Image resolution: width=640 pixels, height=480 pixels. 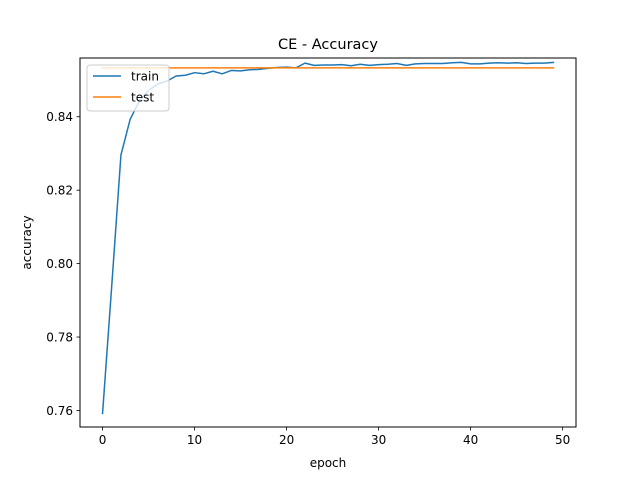 What do you see at coordinates (286, 440) in the screenshot?
I see `x-tick-label: 20` at bounding box center [286, 440].